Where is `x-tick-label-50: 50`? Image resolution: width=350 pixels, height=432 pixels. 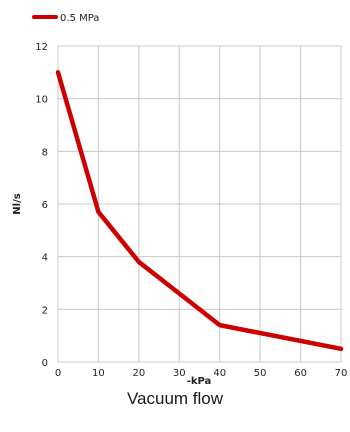 x-tick-label-50: 50 is located at coordinates (260, 373).